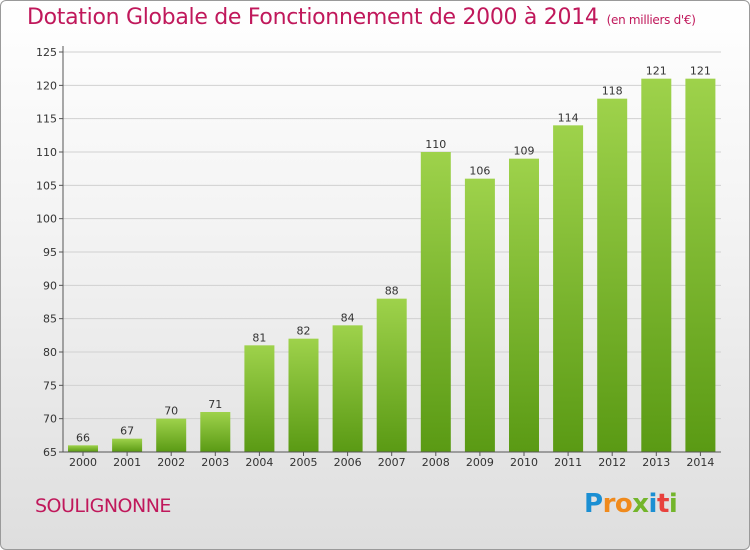 This screenshot has height=550, width=750. Describe the element at coordinates (259, 337) in the screenshot. I see `bar-value-label: 81` at that location.